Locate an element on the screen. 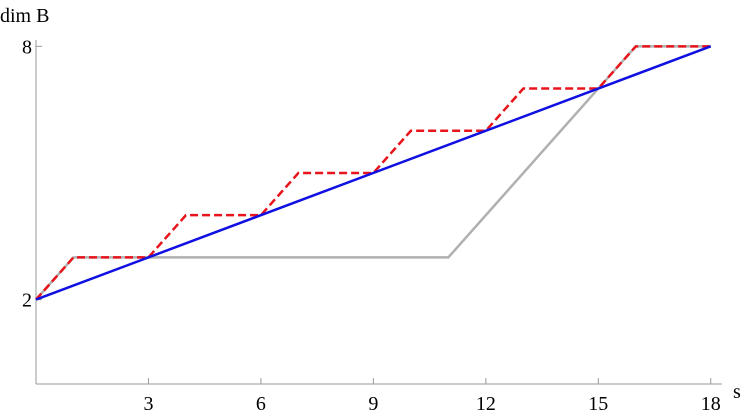  y-tick-label: 8 is located at coordinates (27, 47).